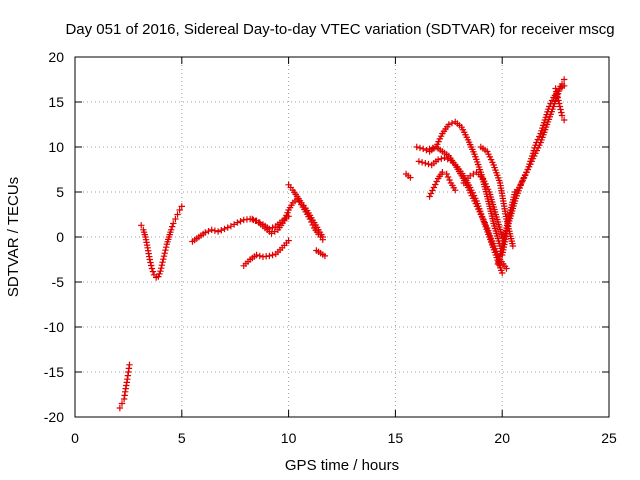  Describe the element at coordinates (287, 219) in the screenshot. I see `series-s6` at that location.